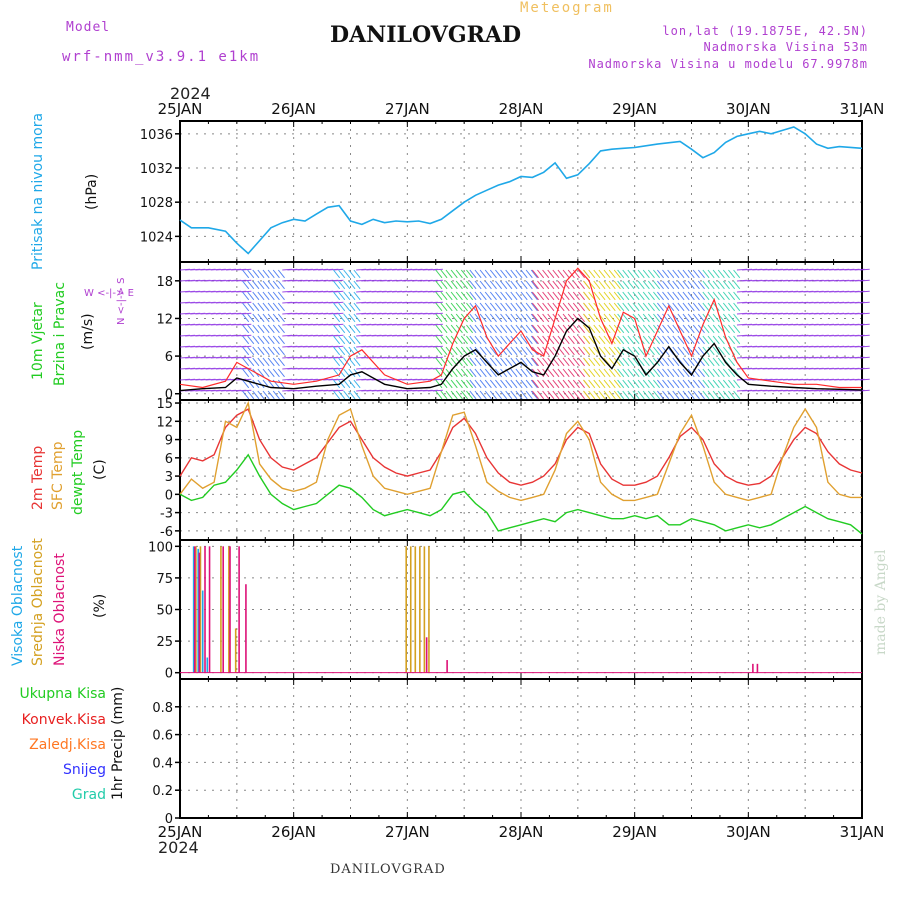 The width and height of the screenshot is (900, 900). What do you see at coordinates (169, 441) in the screenshot?
I see `ytick-label-temperature: 9` at bounding box center [169, 441].